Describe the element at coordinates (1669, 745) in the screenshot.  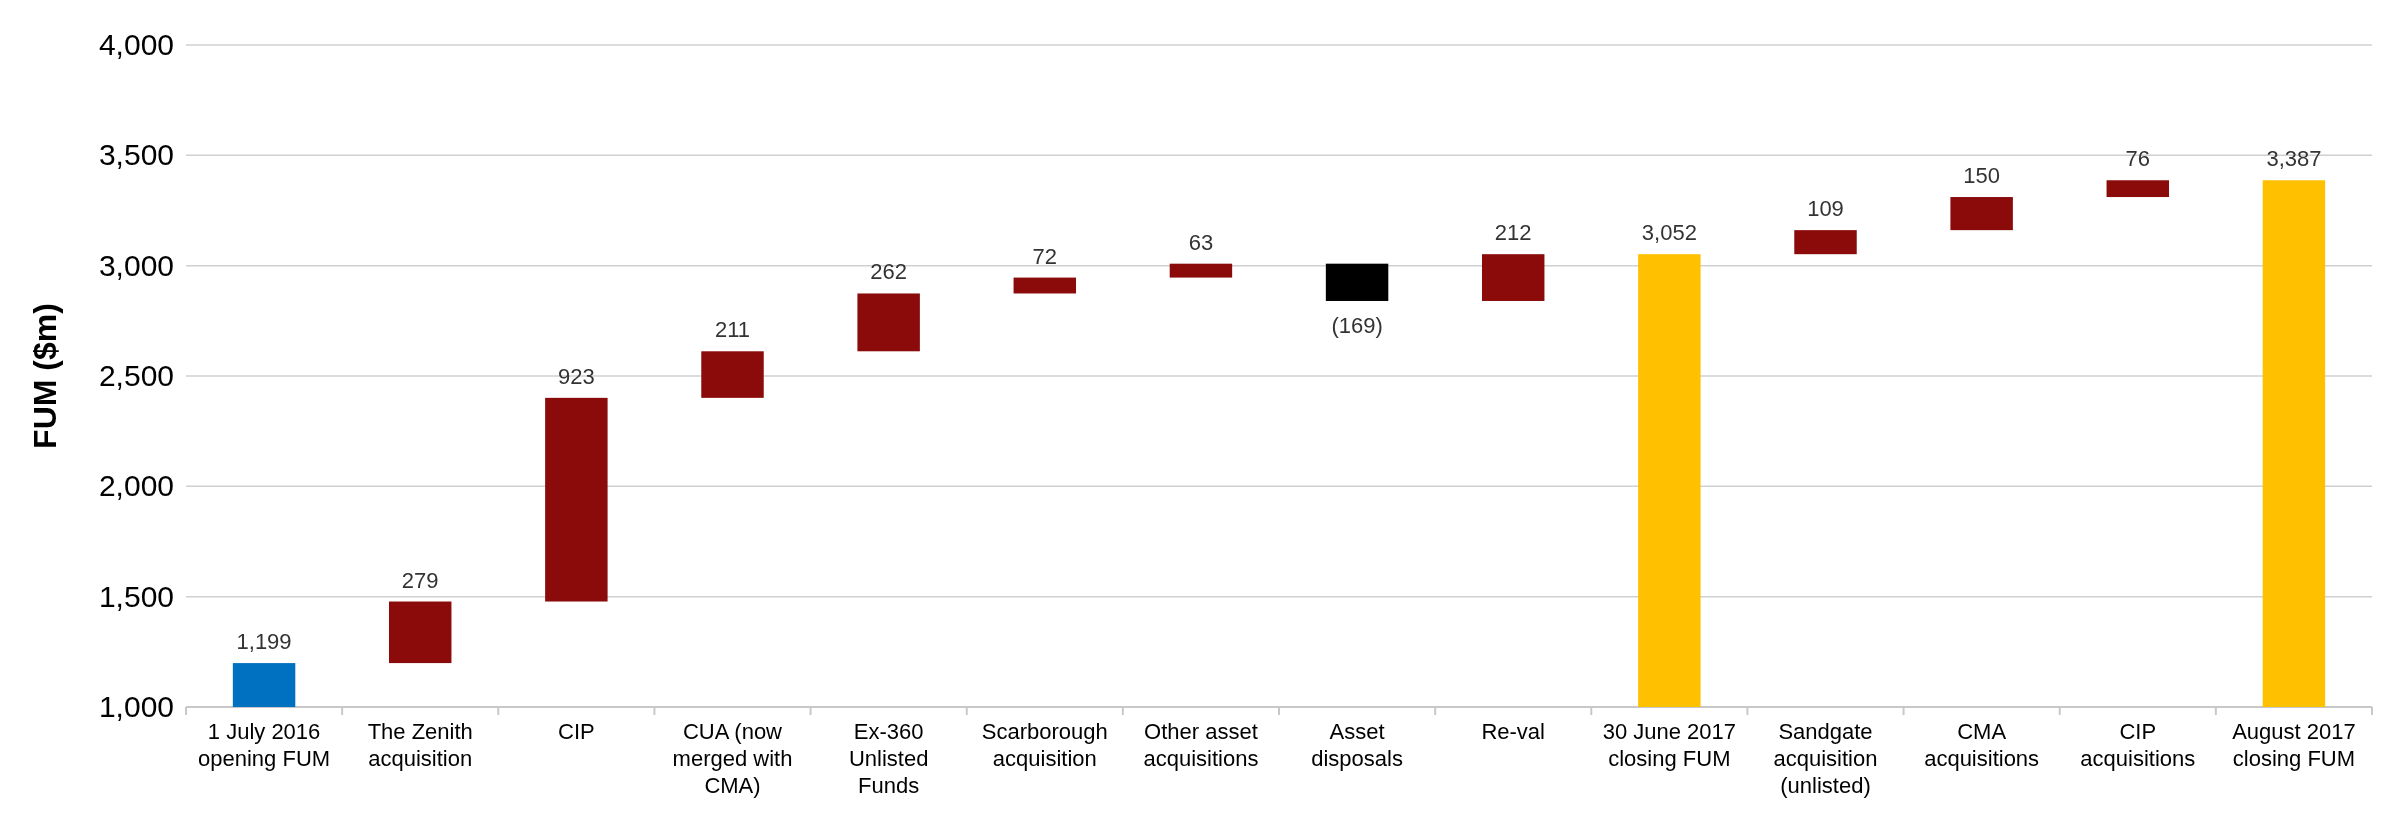
I see `x-tick-label: 30 June 2017 closing FUM` at that location.